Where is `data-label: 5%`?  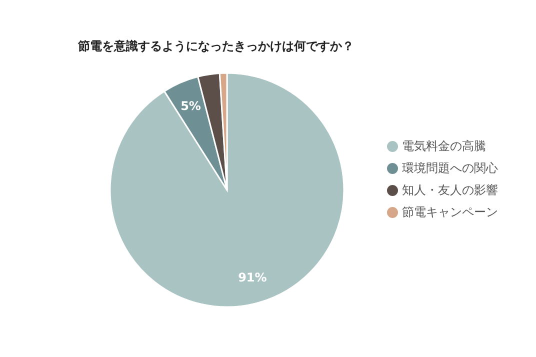 data-label: 5% is located at coordinates (190, 106).